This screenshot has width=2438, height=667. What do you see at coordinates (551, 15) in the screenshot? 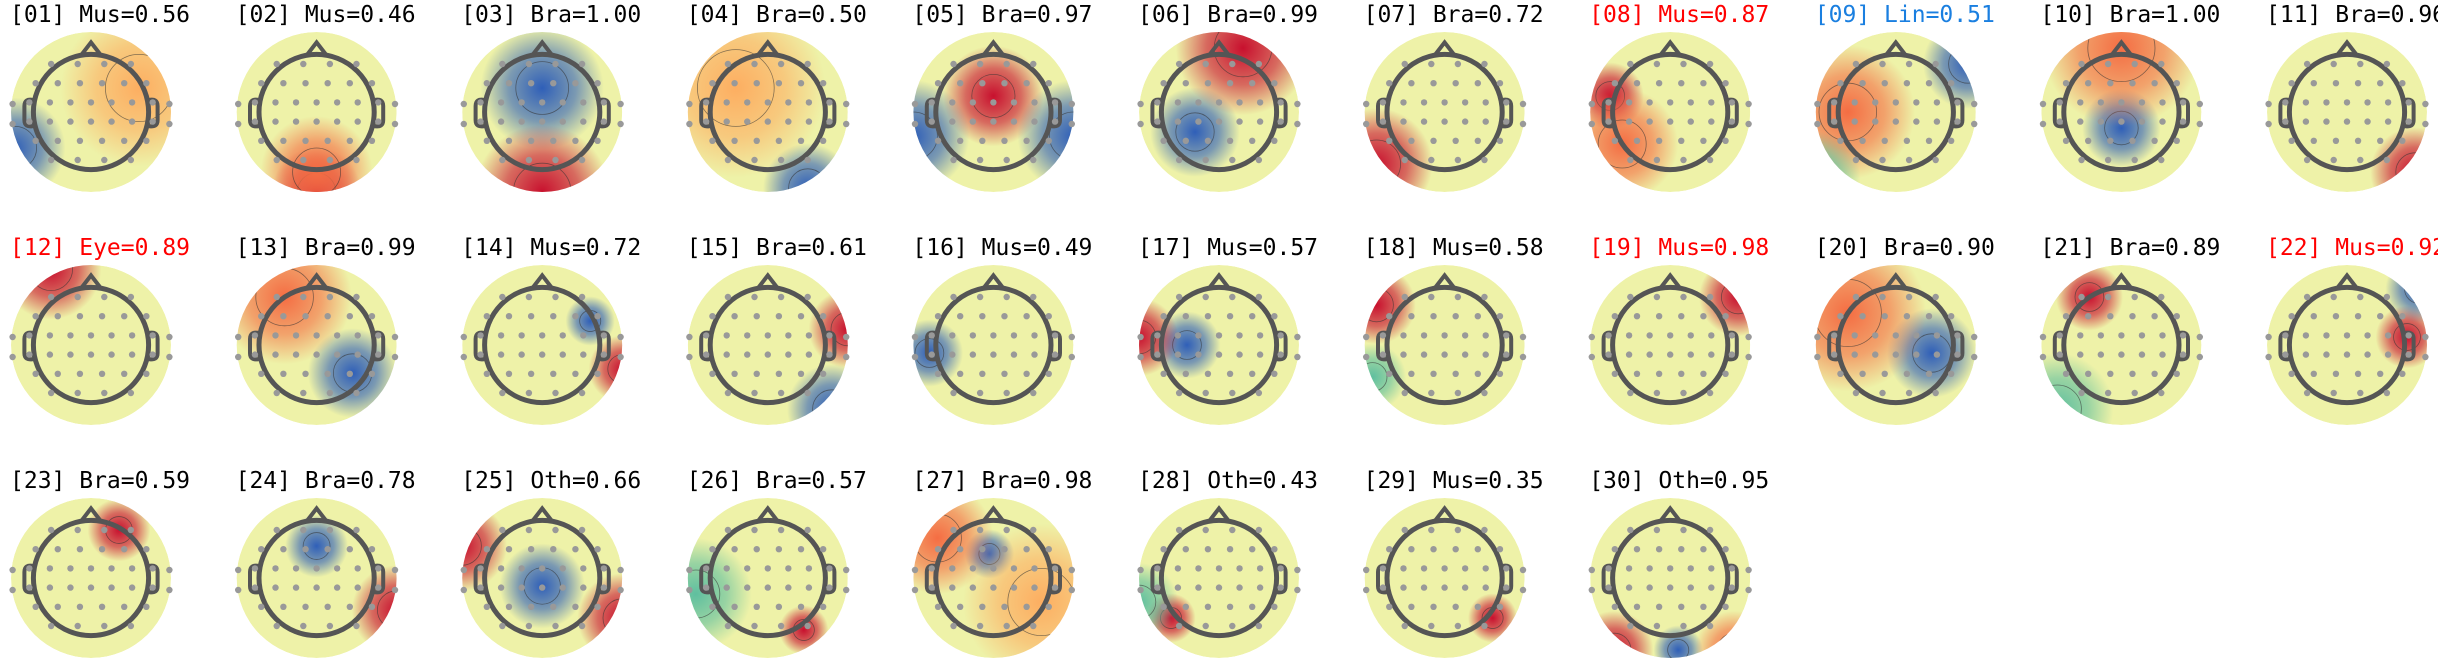
I see `component-label: [03] Bra=1.00` at bounding box center [551, 15].